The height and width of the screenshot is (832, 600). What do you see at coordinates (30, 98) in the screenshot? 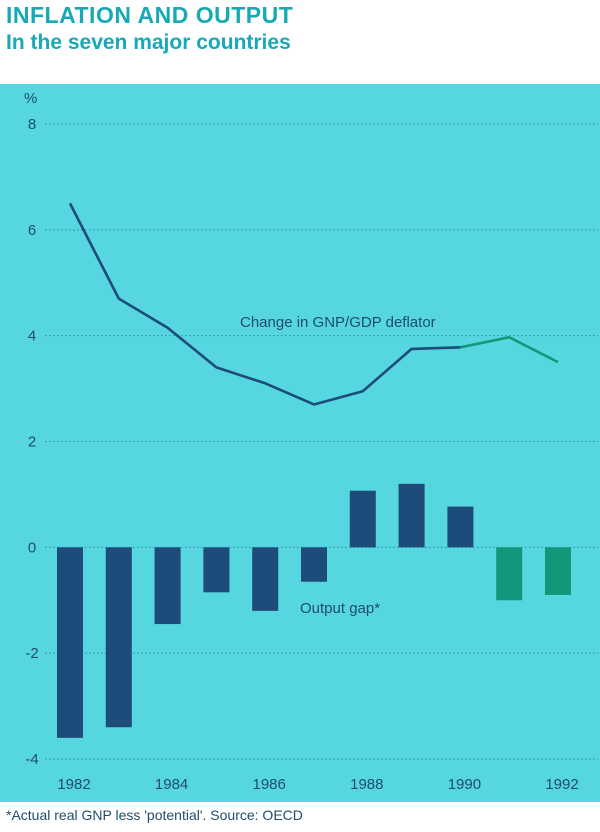
I see `y-axis-unit-label: %` at bounding box center [30, 98].